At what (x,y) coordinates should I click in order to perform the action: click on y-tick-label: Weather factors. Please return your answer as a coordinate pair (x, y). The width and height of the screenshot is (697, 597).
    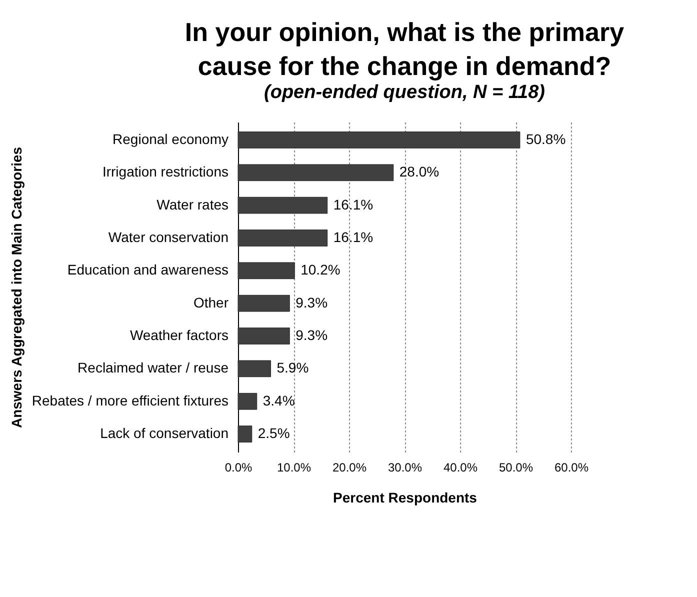
    Looking at the image, I should click on (179, 335).